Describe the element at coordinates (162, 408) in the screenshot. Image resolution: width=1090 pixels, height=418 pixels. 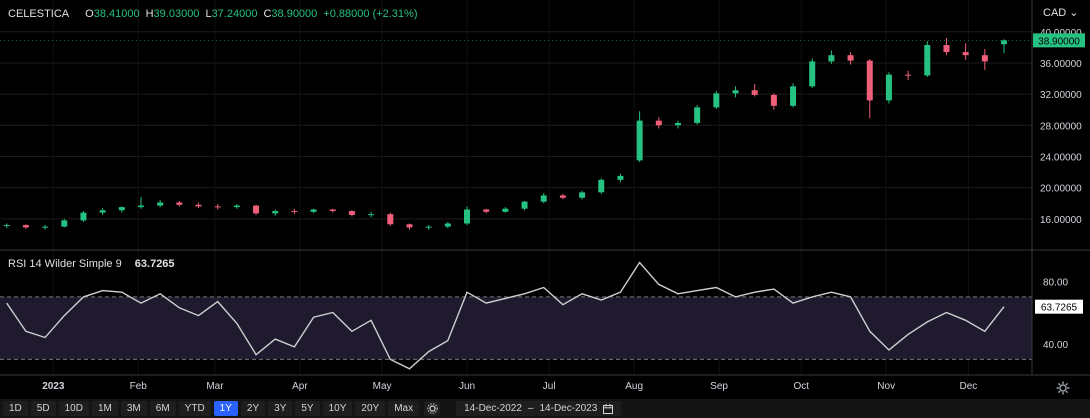
I see `timeframe-button-6m: 6M` at that location.